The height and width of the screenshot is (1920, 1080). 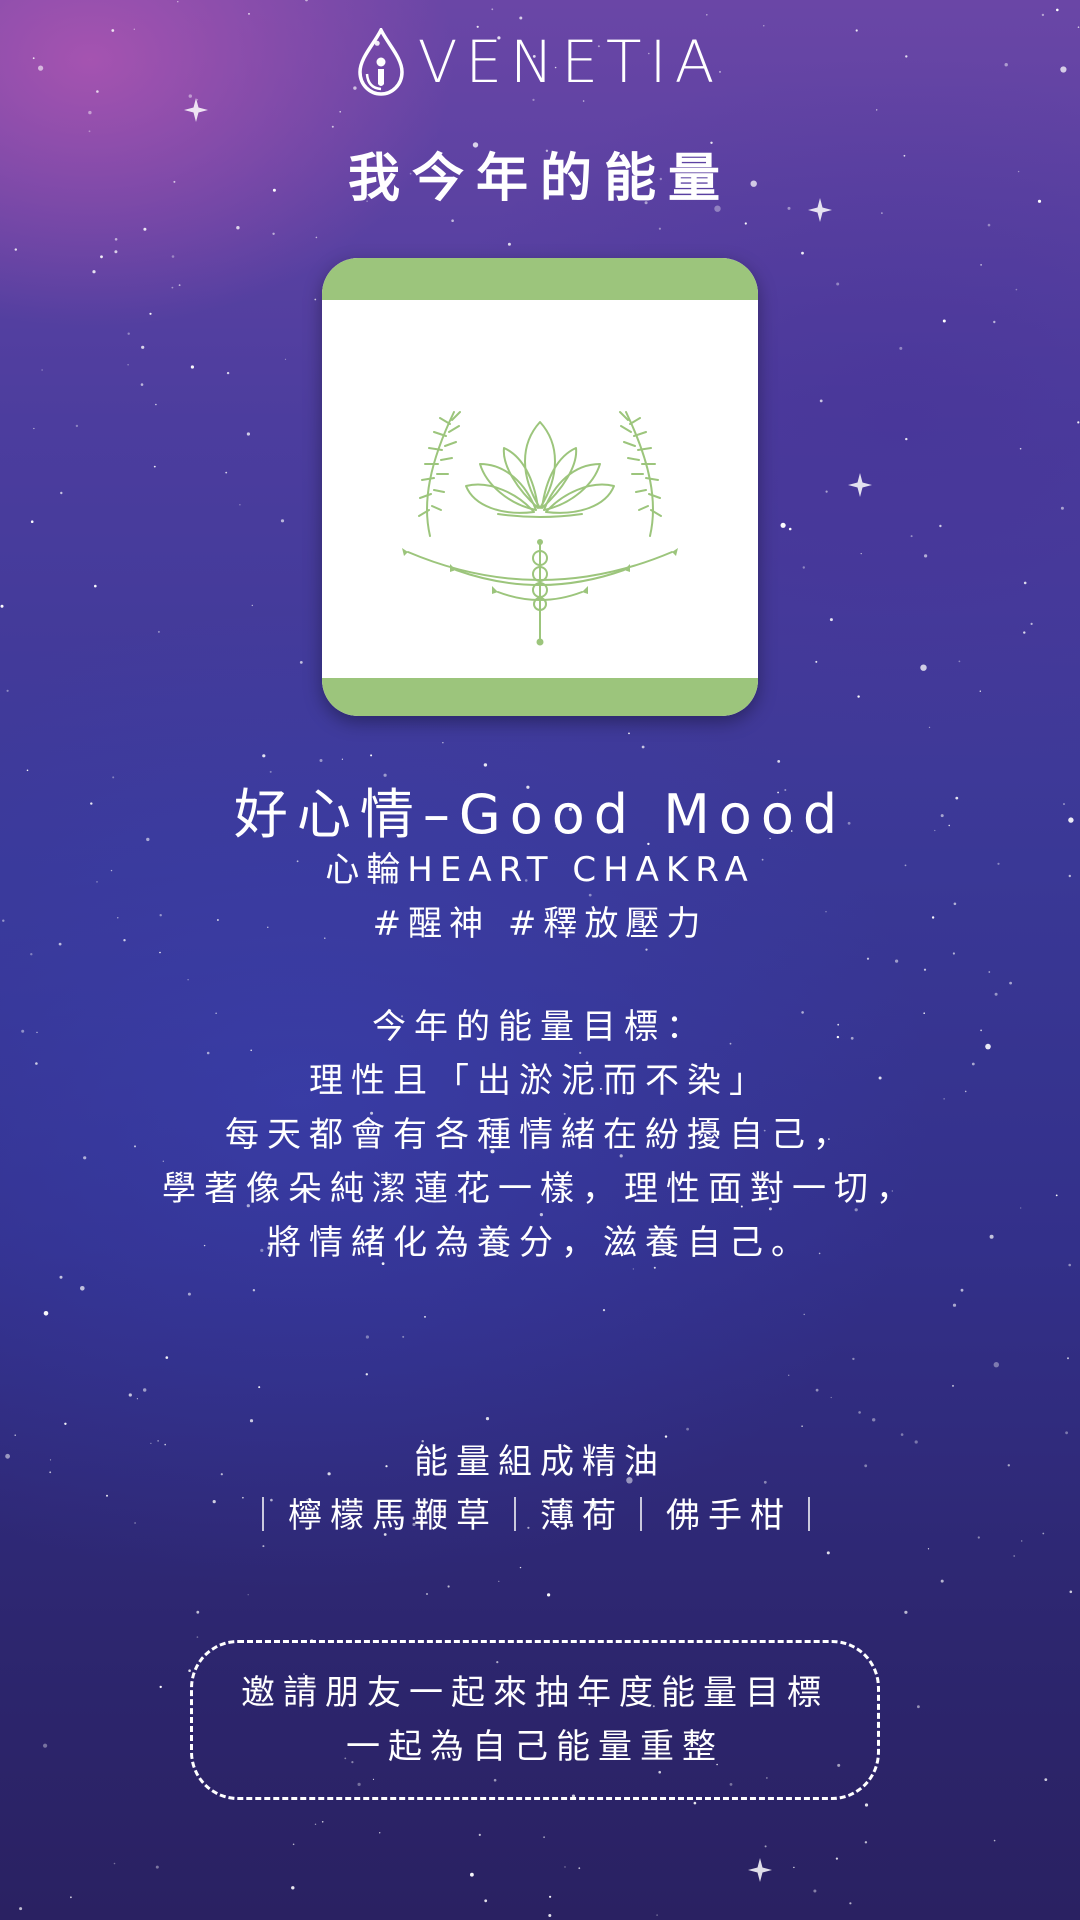 What do you see at coordinates (540, 528) in the screenshot?
I see `lotus-chakra-icon` at bounding box center [540, 528].